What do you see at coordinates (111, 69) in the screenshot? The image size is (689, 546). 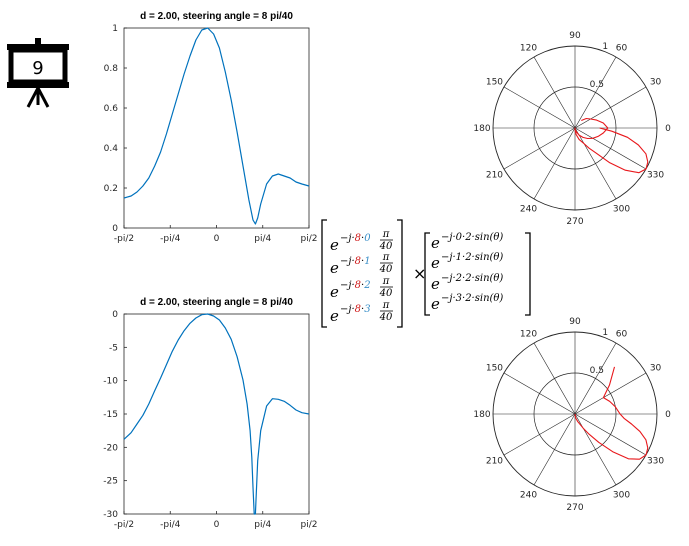 I see `y-tick-label: 0.8` at bounding box center [111, 69].